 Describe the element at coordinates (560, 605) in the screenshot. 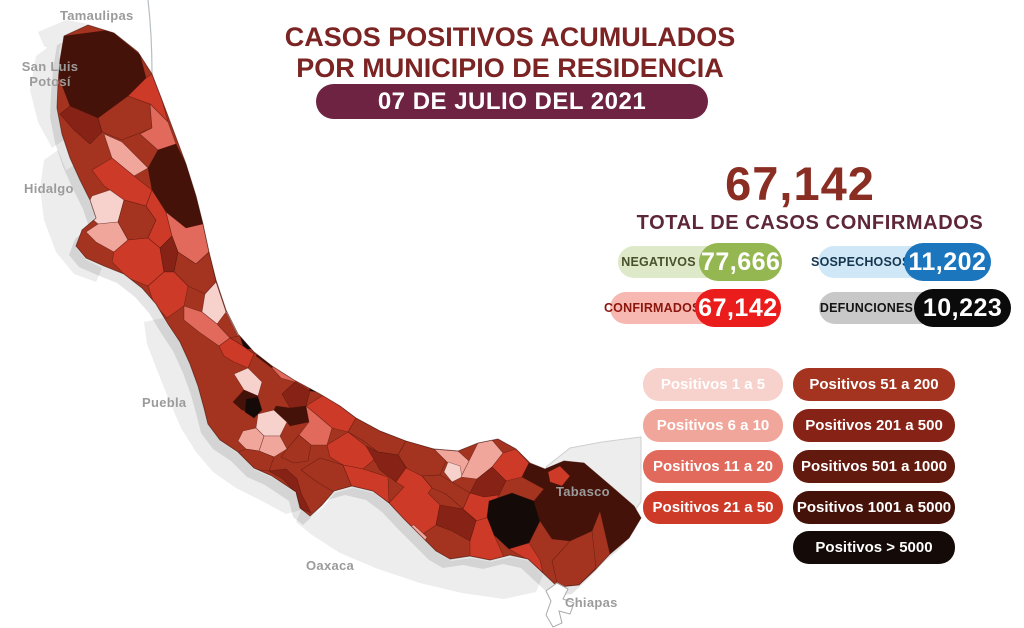

I see `chiapas-outline` at that location.